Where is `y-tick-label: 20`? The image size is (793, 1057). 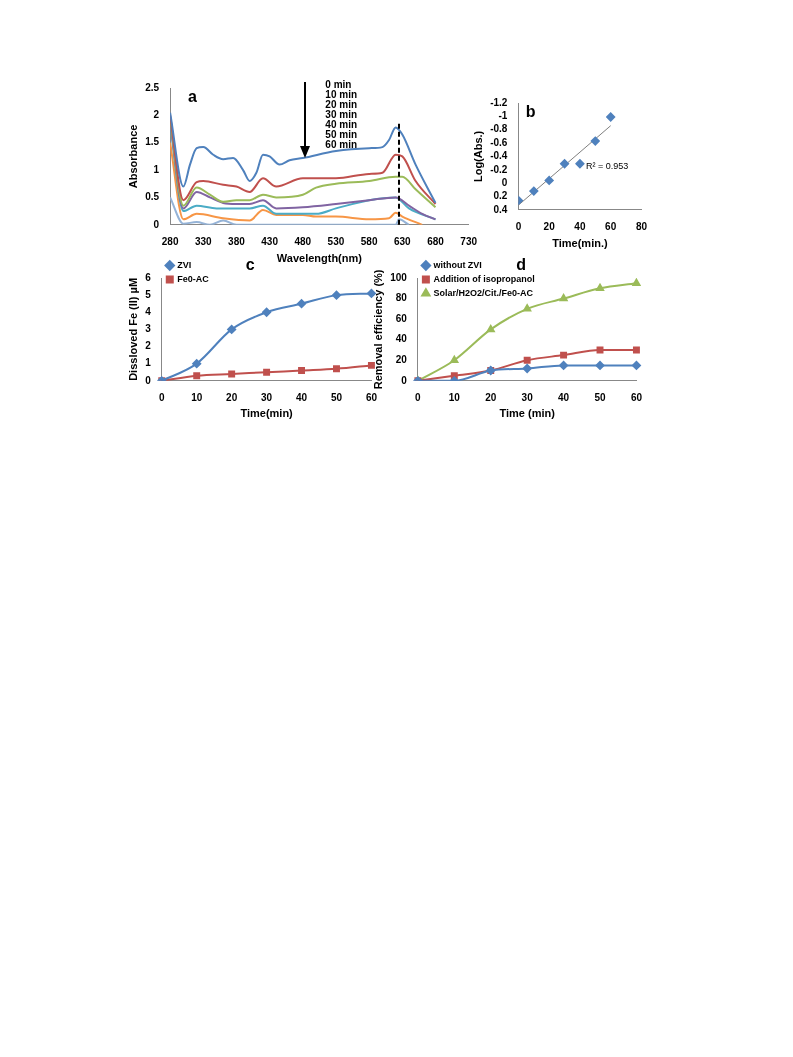
y-tick-label: 20 is located at coordinates (401, 359).